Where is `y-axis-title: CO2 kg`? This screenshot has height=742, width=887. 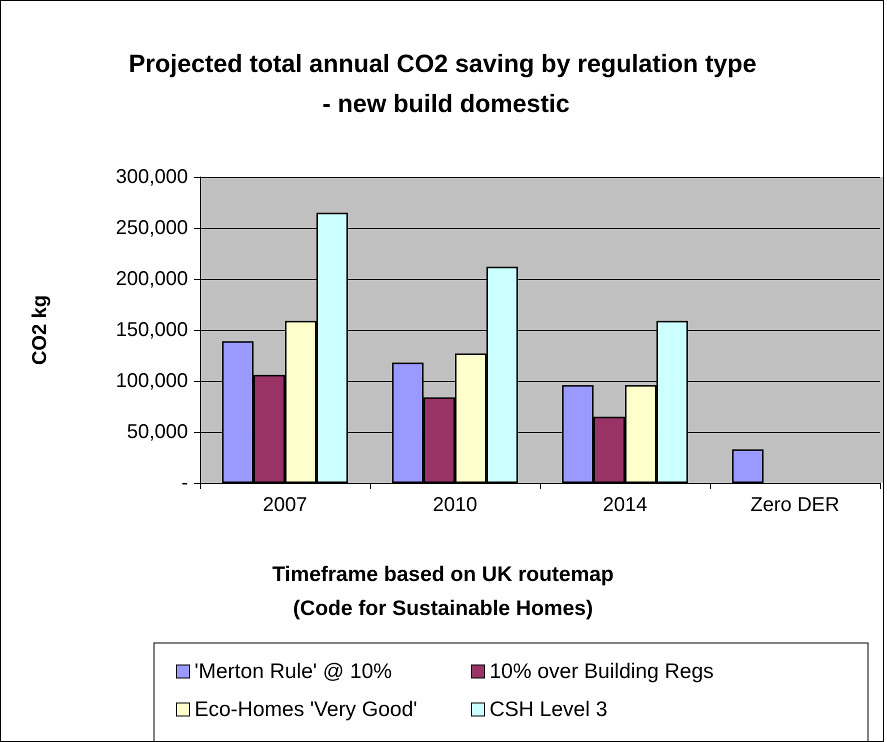 y-axis-title: CO2 kg is located at coordinates (40, 330).